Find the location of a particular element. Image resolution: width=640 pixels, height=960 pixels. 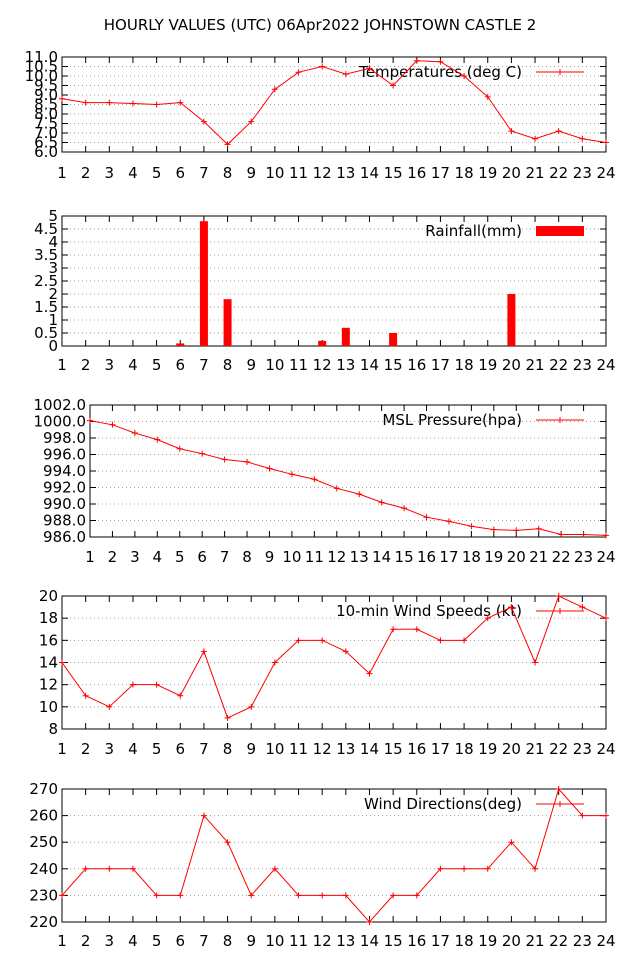

y-tick-label: 990.0 is located at coordinates (64, 504).